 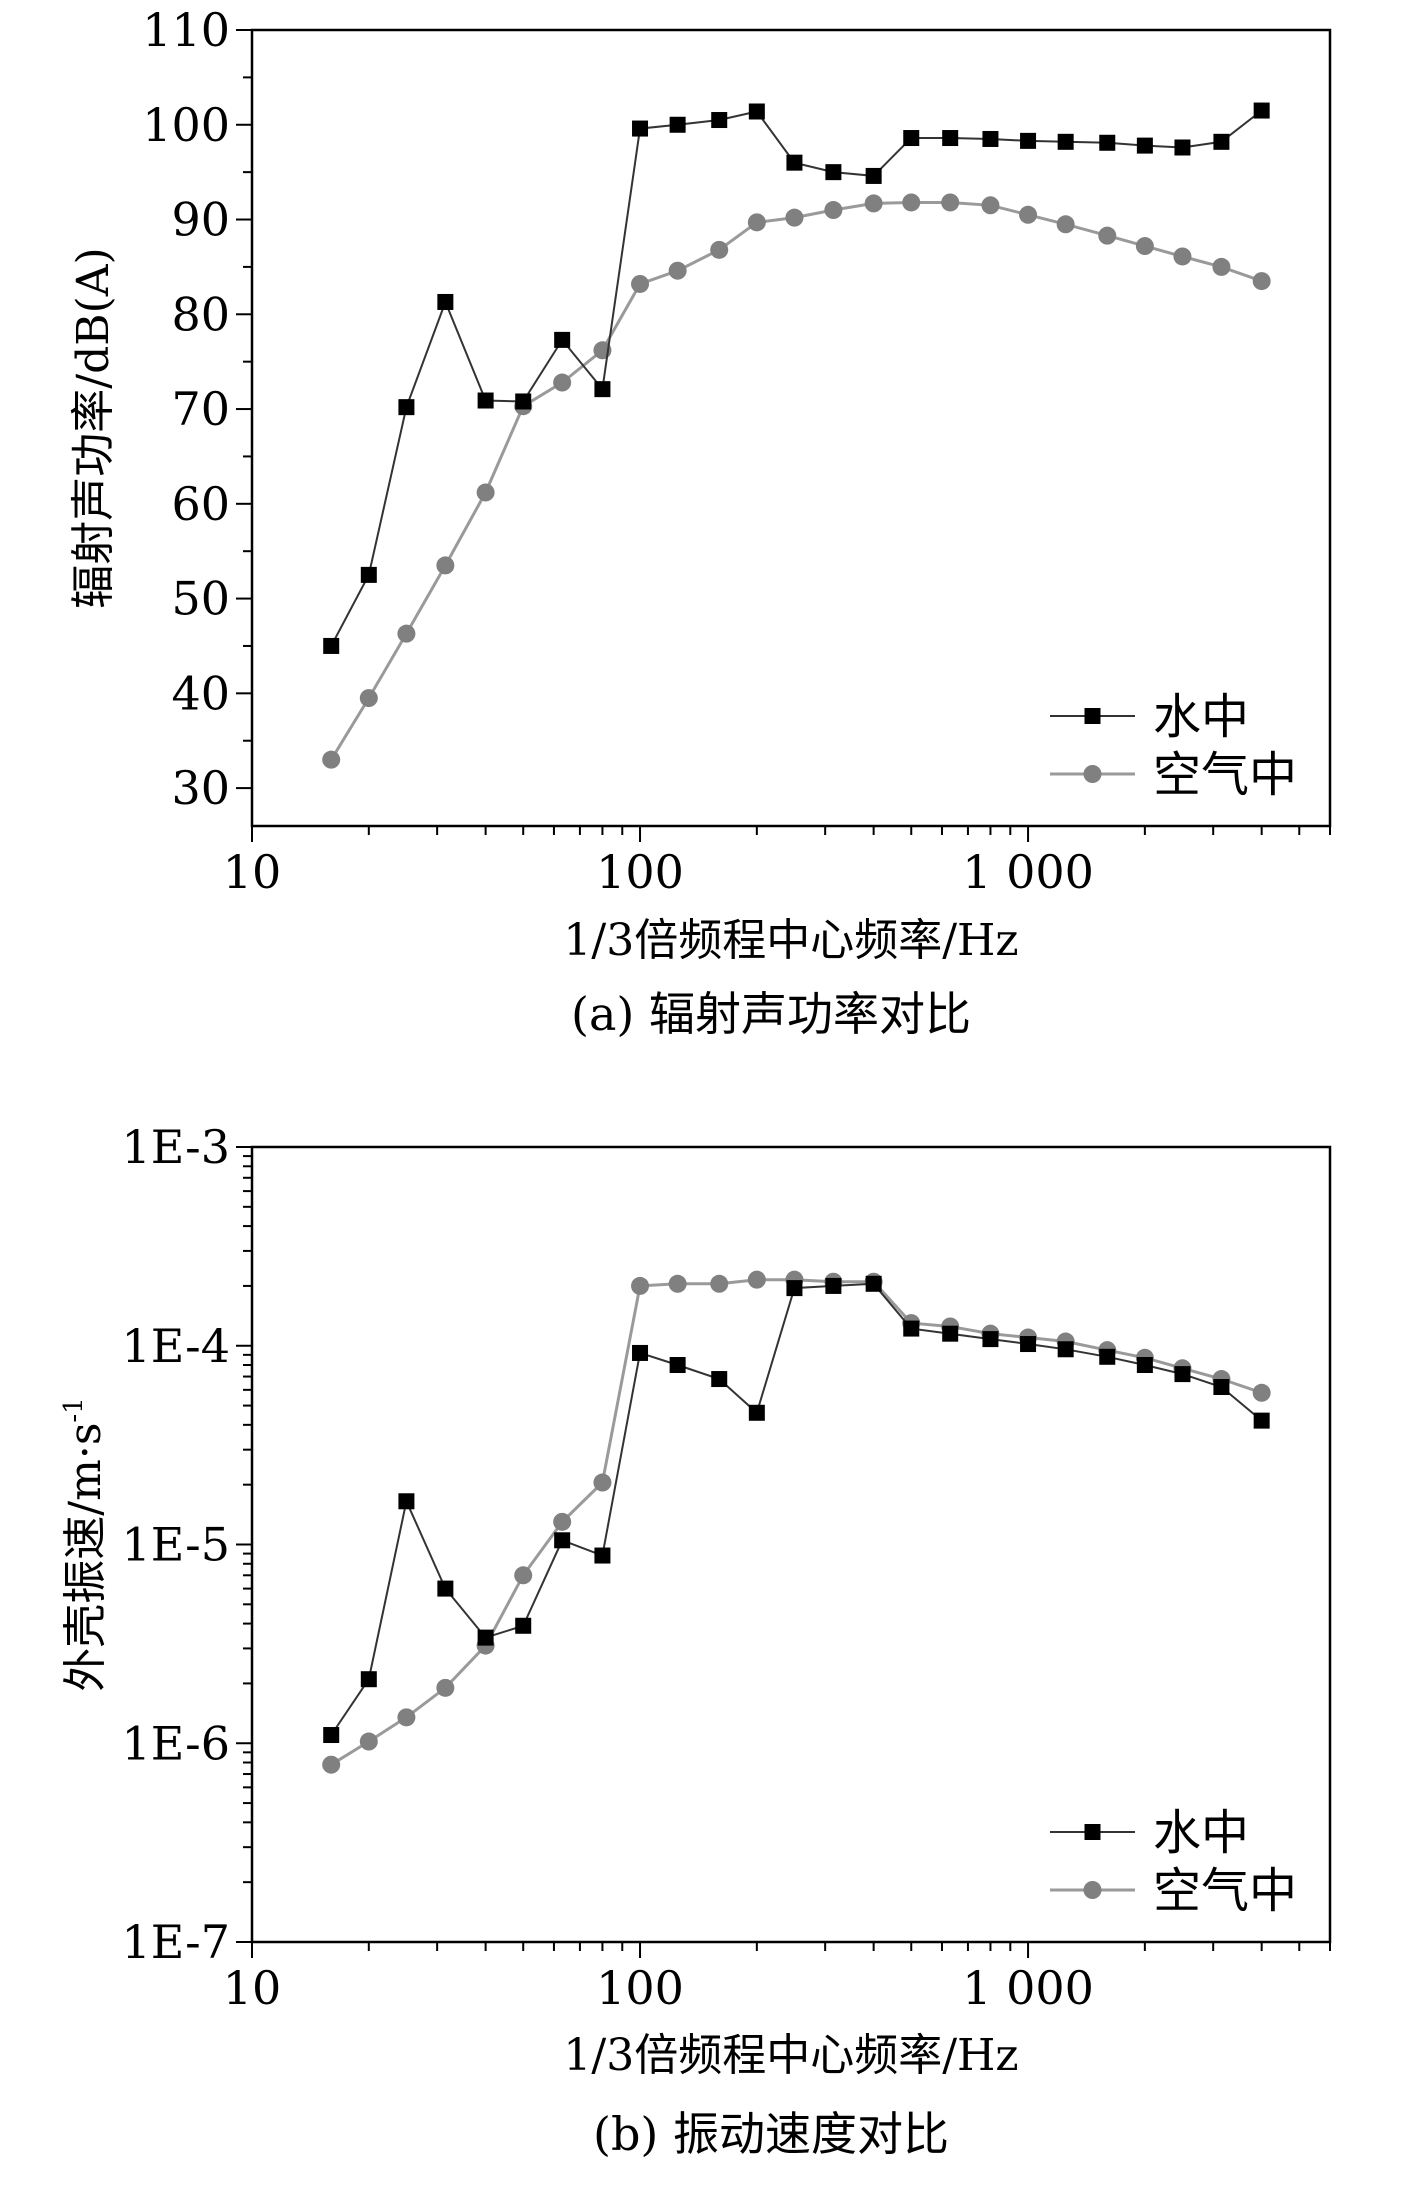 What do you see at coordinates (796, 1509) in the screenshot?
I see `series-water` at bounding box center [796, 1509].